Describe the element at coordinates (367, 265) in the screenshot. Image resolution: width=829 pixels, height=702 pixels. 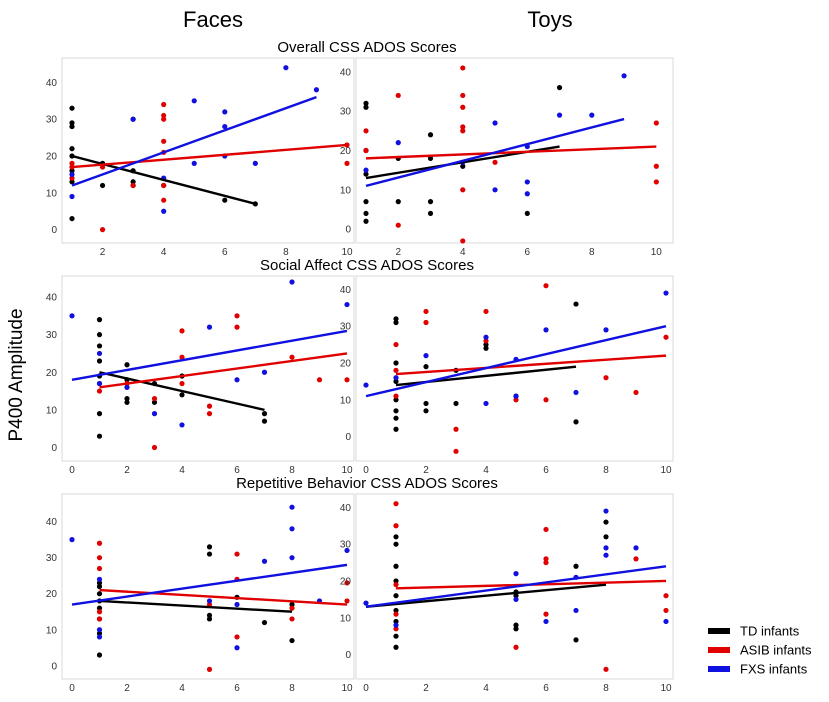
I see `chart-title: Social Affect CSS ADOS Scores` at that location.